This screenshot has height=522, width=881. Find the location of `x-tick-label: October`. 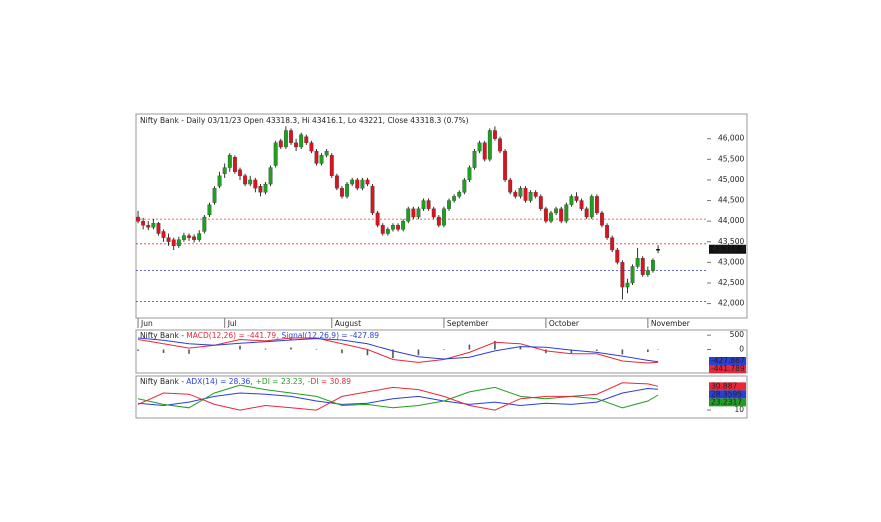

x-tick-label: October is located at coordinates (564, 323).